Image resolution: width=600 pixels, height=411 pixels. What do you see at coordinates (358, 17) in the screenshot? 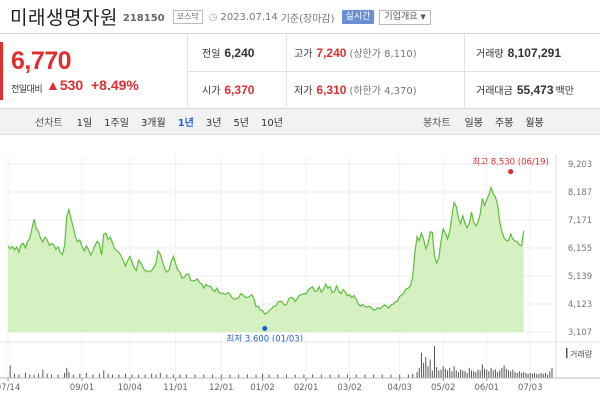
I see `realtime-button: 실시간` at bounding box center [358, 17].